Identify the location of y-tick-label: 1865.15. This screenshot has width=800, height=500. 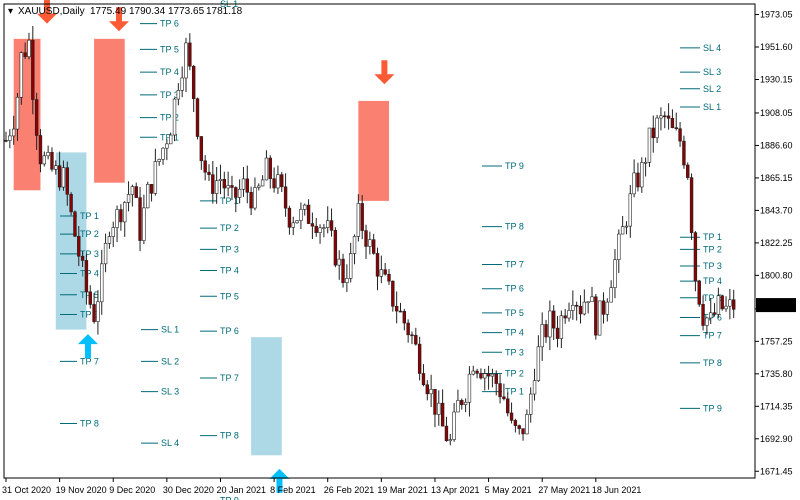
(776, 178).